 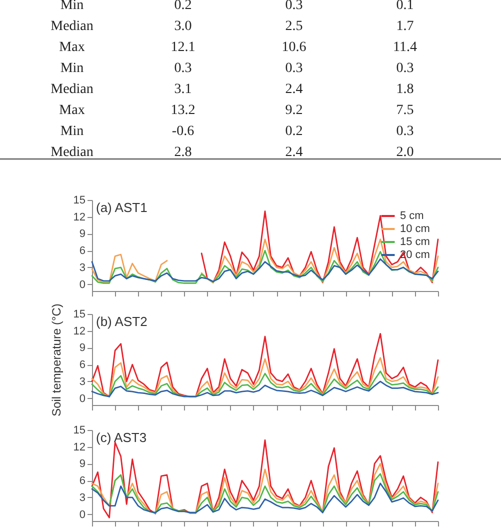 What do you see at coordinates (294, 110) in the screenshot?
I see `text: 9.2` at bounding box center [294, 110].